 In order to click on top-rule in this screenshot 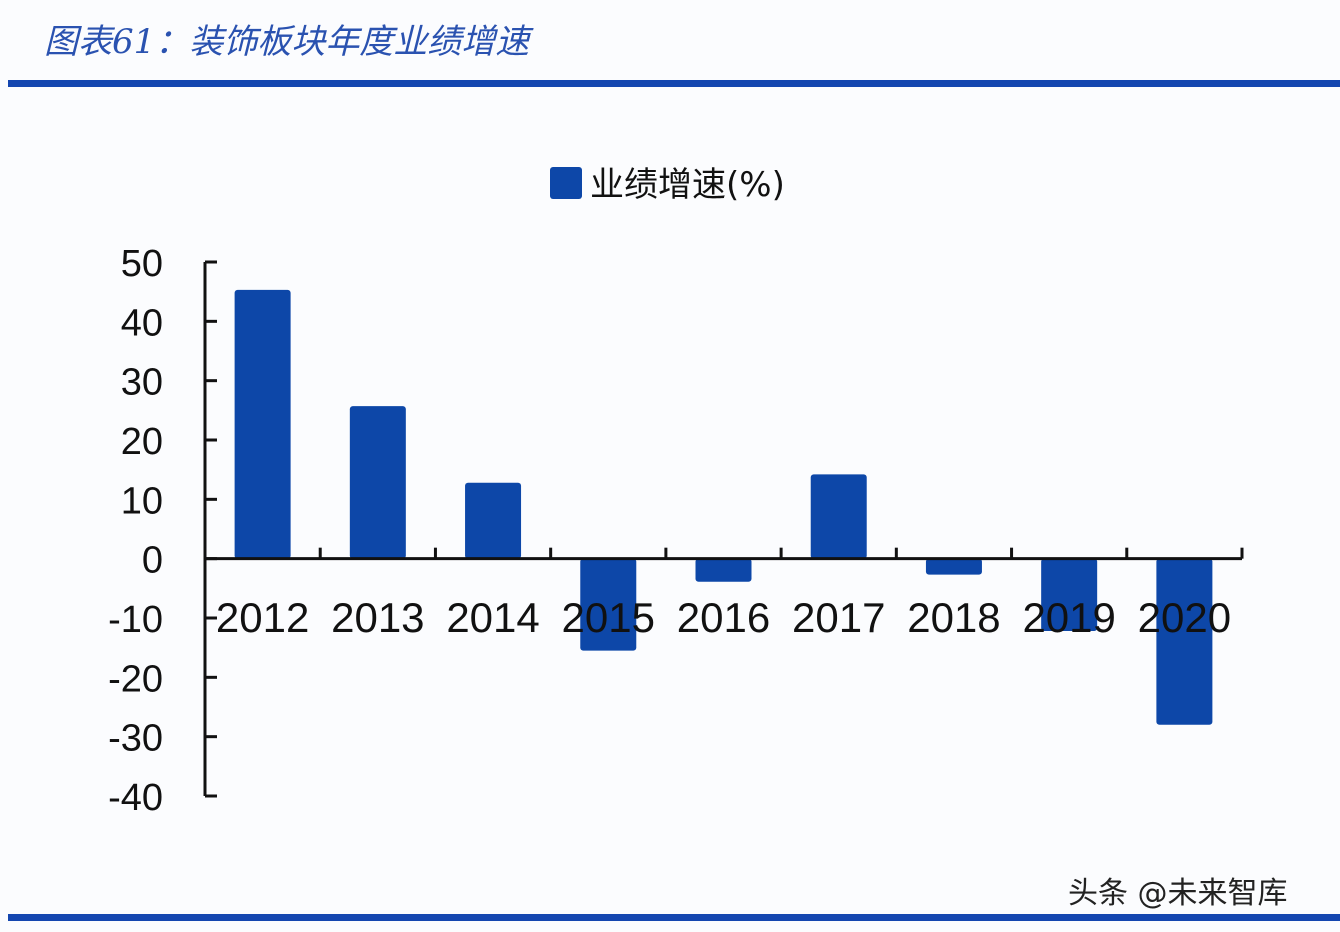, I will do `click(674, 83)`.